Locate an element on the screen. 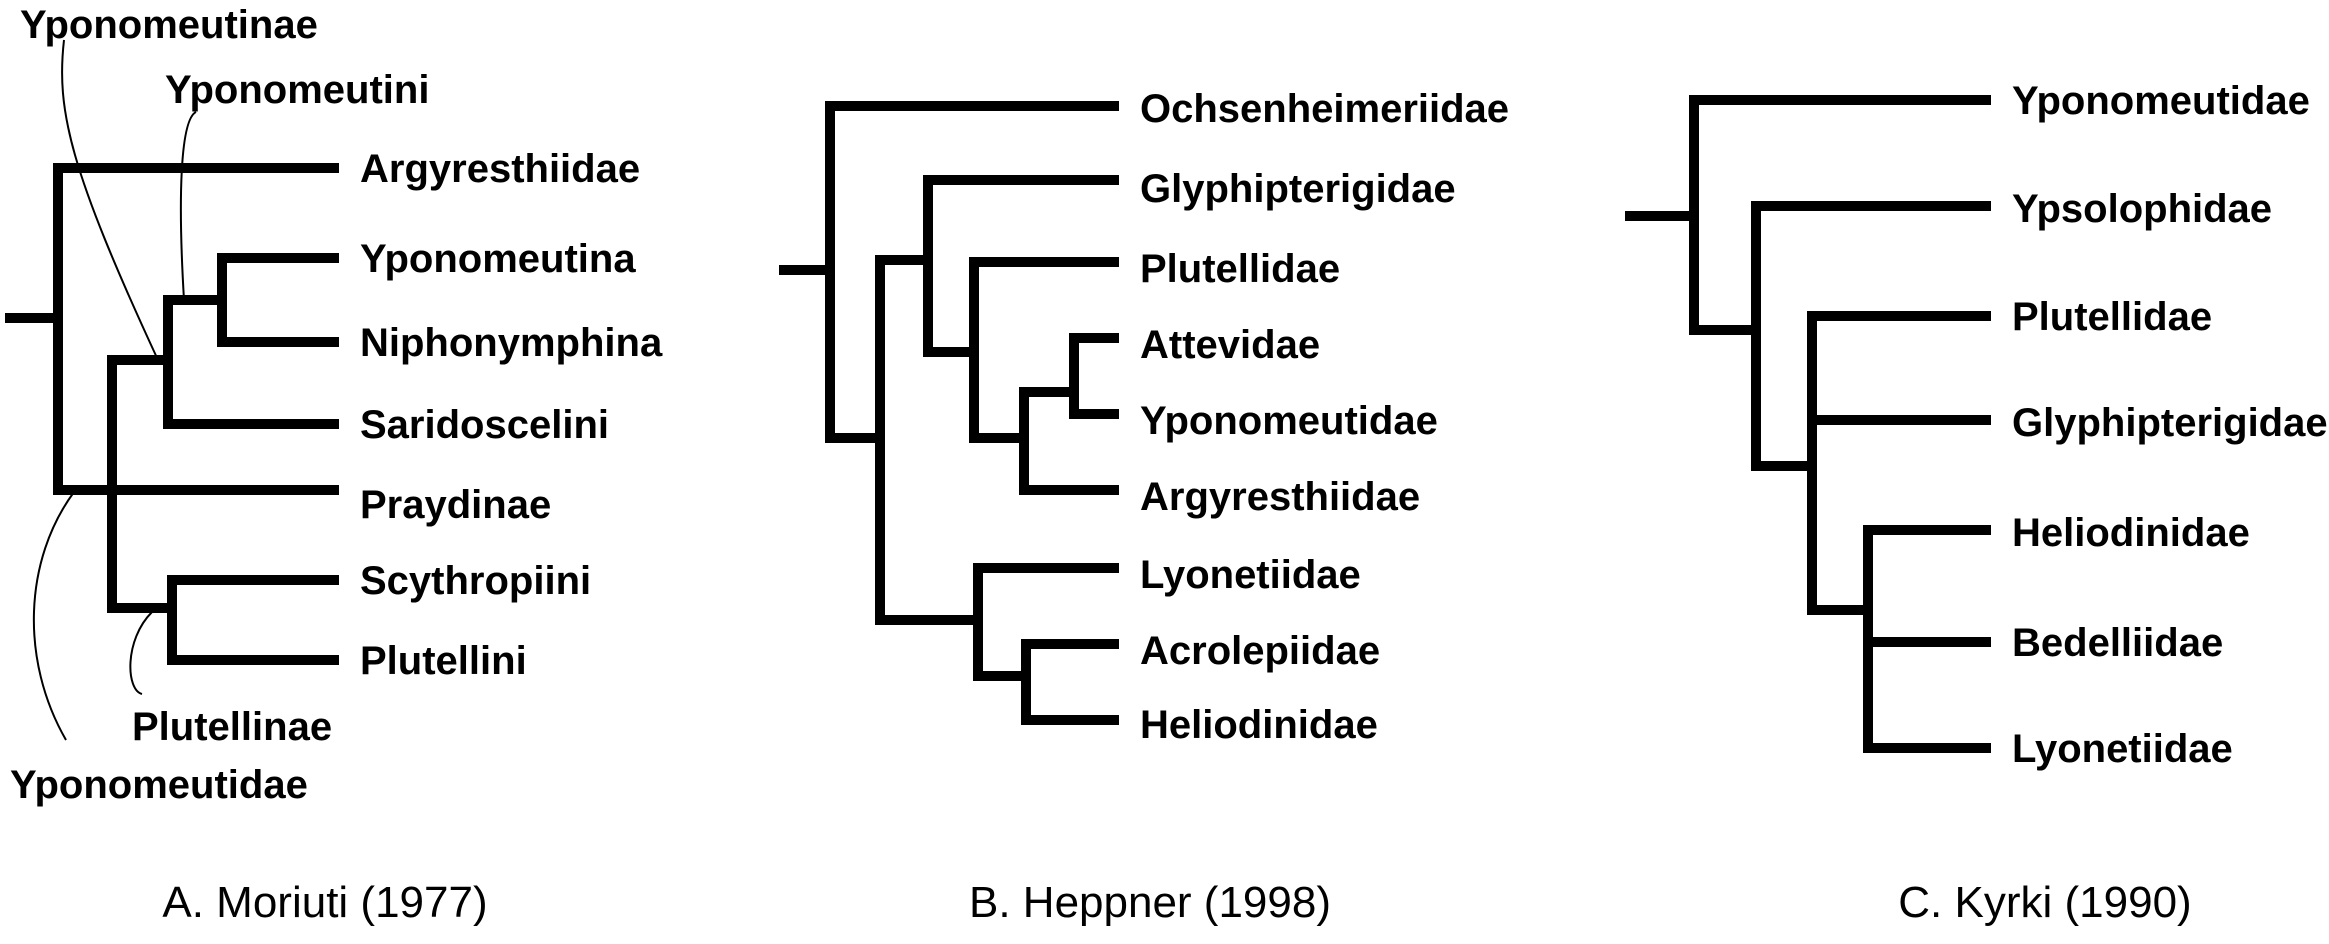 This screenshot has width=2329, height=944. panel-b-taxon-lyonetiidae: Lyonetiidae is located at coordinates (1250, 575).